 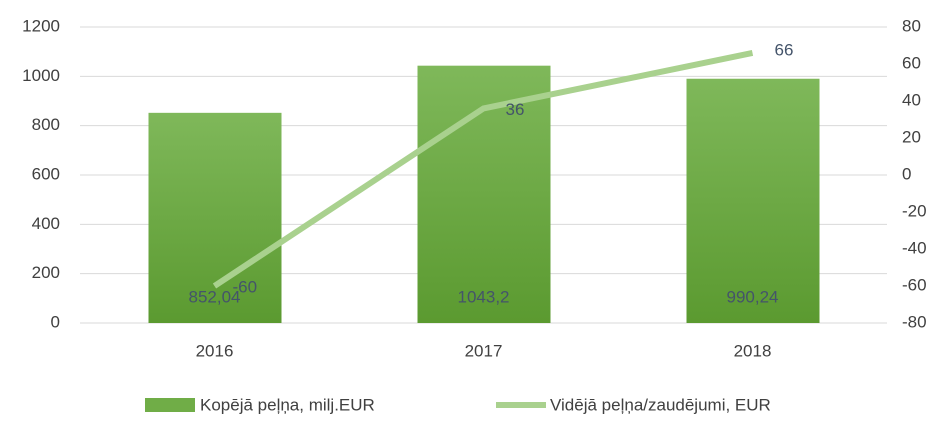 I want to click on line-value-label: 36, so click(x=515, y=109).